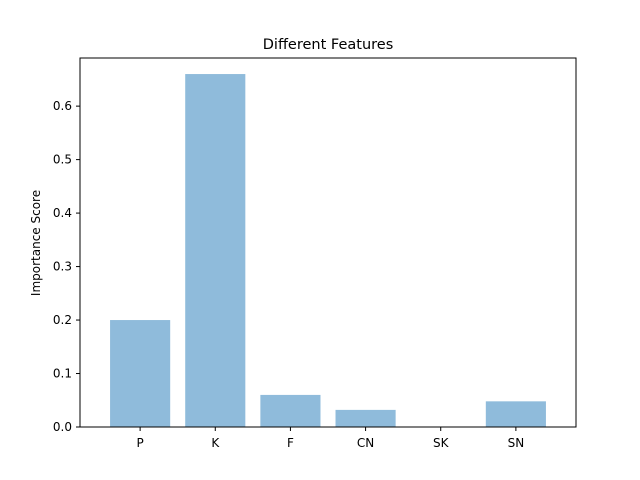  I want to click on bar-p, so click(140, 373).